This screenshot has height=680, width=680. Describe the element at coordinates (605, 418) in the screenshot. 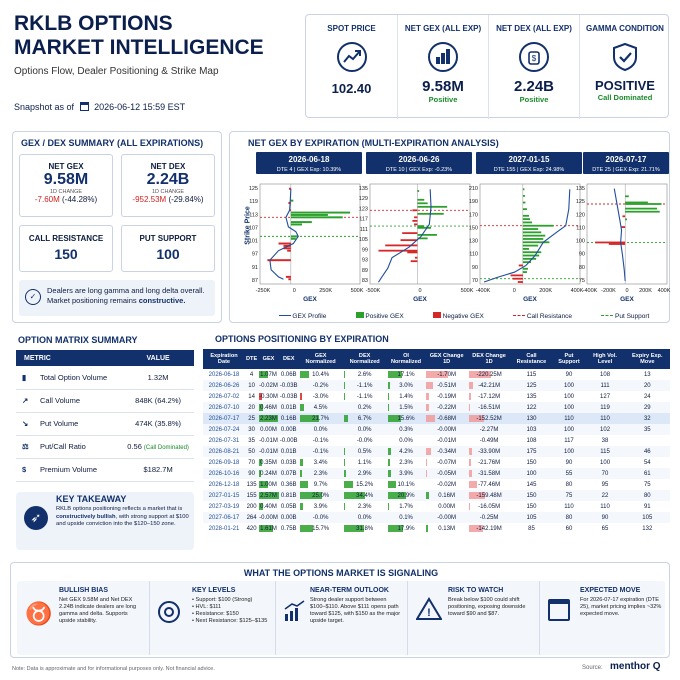

I see `positions-cell: 110` at that location.